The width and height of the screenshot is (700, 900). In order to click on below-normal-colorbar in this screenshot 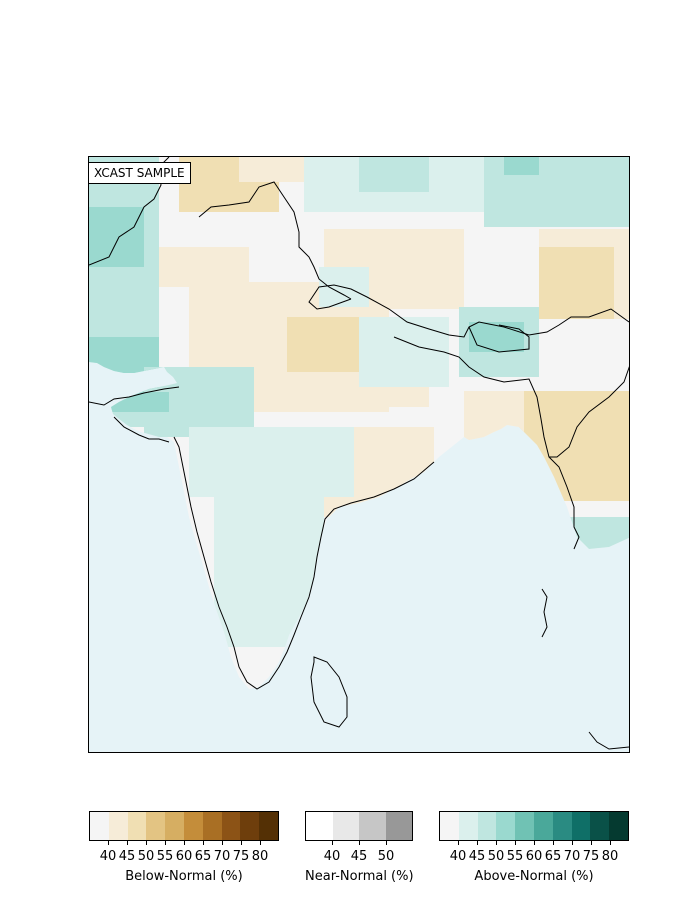, I will do `click(184, 826)`.